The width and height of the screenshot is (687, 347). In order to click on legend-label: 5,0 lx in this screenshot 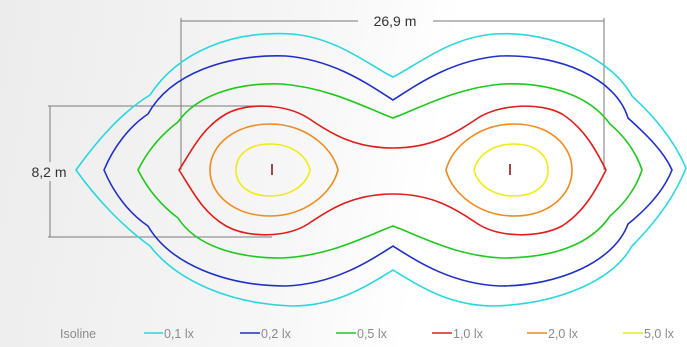, I will do `click(659, 334)`.